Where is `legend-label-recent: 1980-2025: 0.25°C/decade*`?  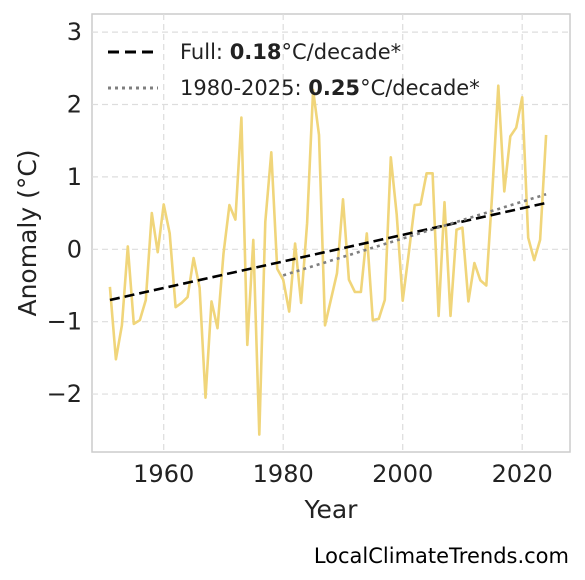
legend-label-recent: 1980-2025: 0.25°C/decade* is located at coordinates (330, 88).